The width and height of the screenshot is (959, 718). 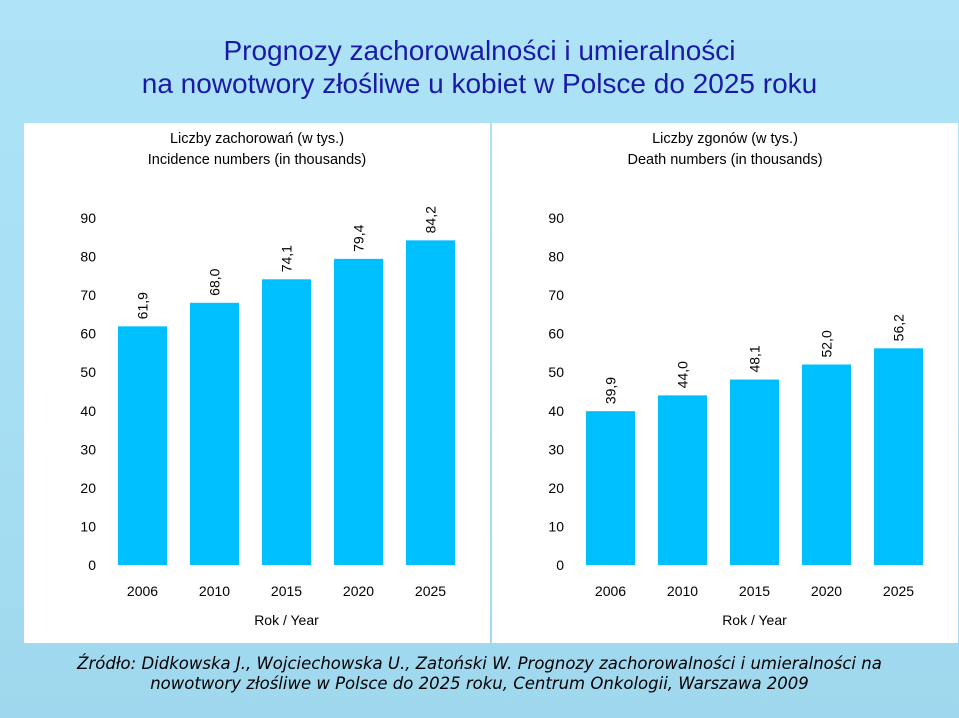 What do you see at coordinates (556, 488) in the screenshot?
I see `deaths-y-tick-label: 20` at bounding box center [556, 488].